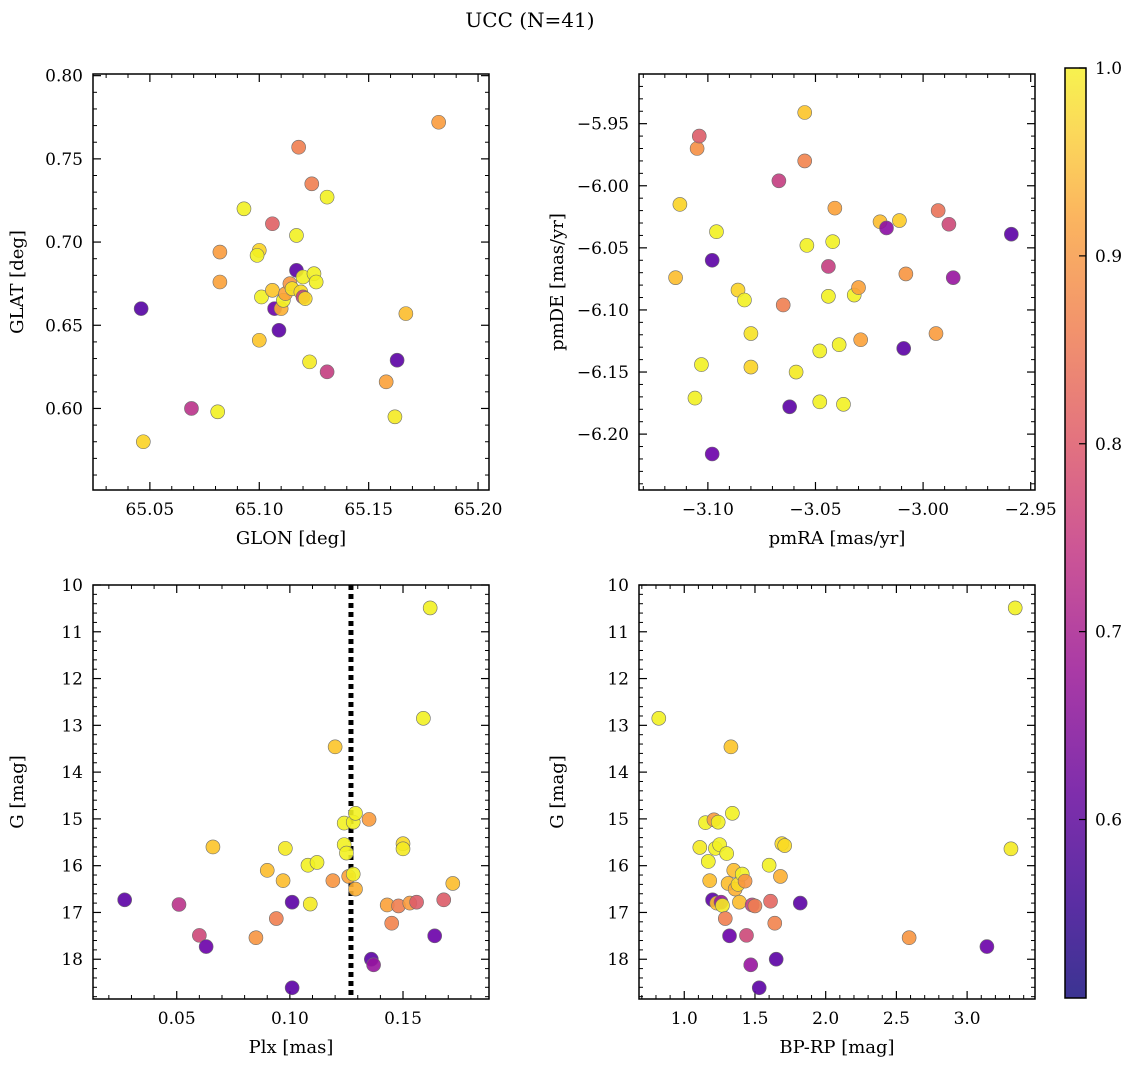  What do you see at coordinates (64, 243) in the screenshot?
I see `y-tick-label: 0.70` at bounding box center [64, 243].